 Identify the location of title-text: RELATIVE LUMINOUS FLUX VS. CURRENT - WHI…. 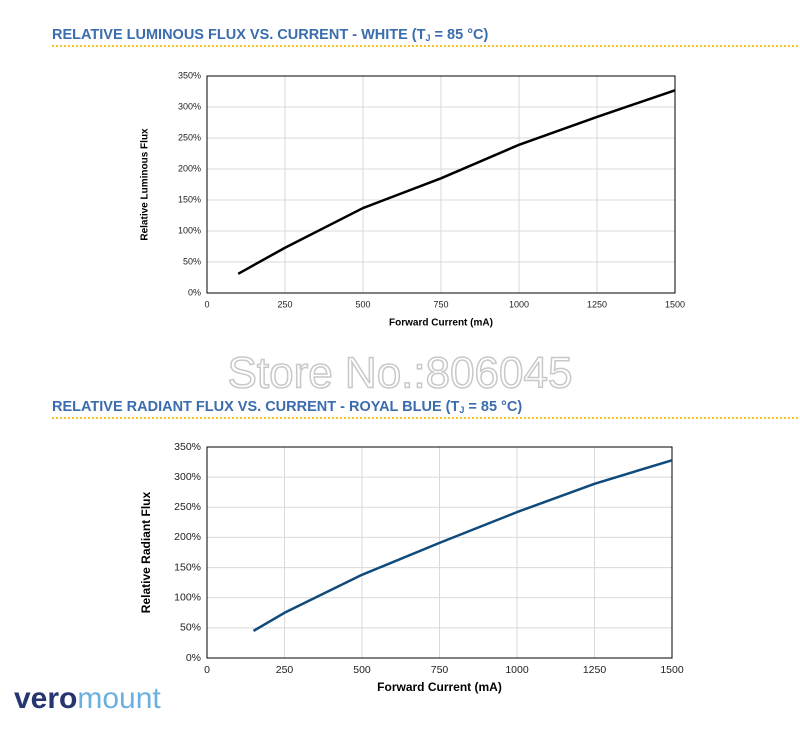
(239, 35).